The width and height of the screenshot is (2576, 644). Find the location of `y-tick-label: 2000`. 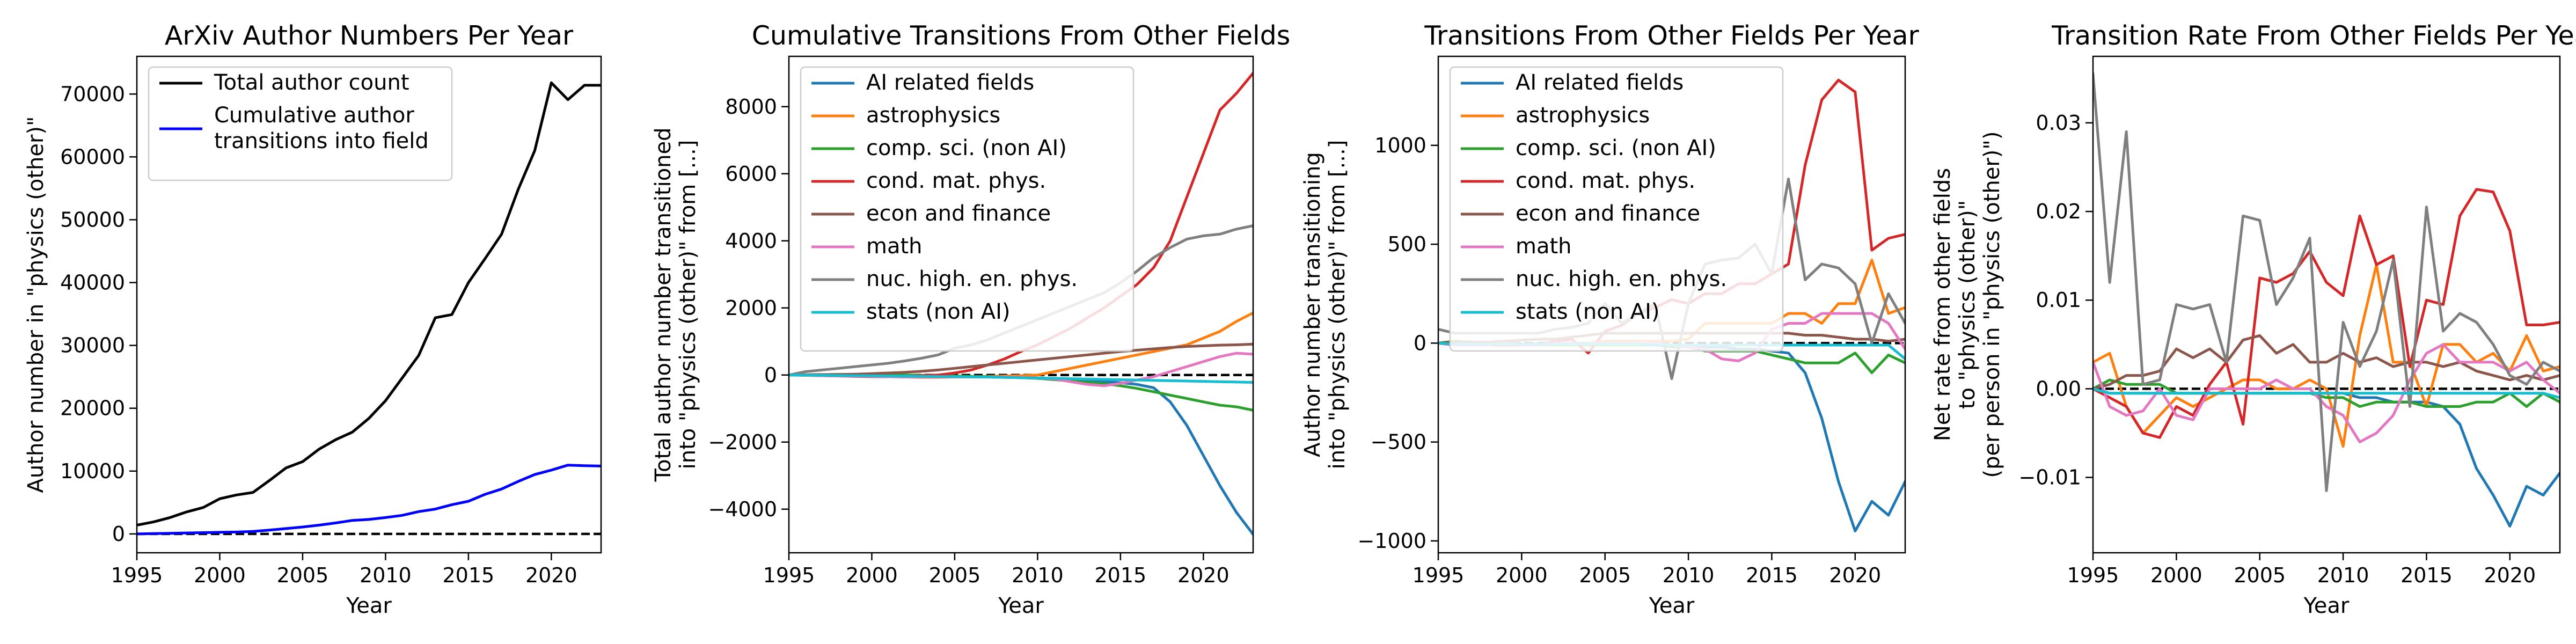

y-tick-label: 2000 is located at coordinates (751, 308).